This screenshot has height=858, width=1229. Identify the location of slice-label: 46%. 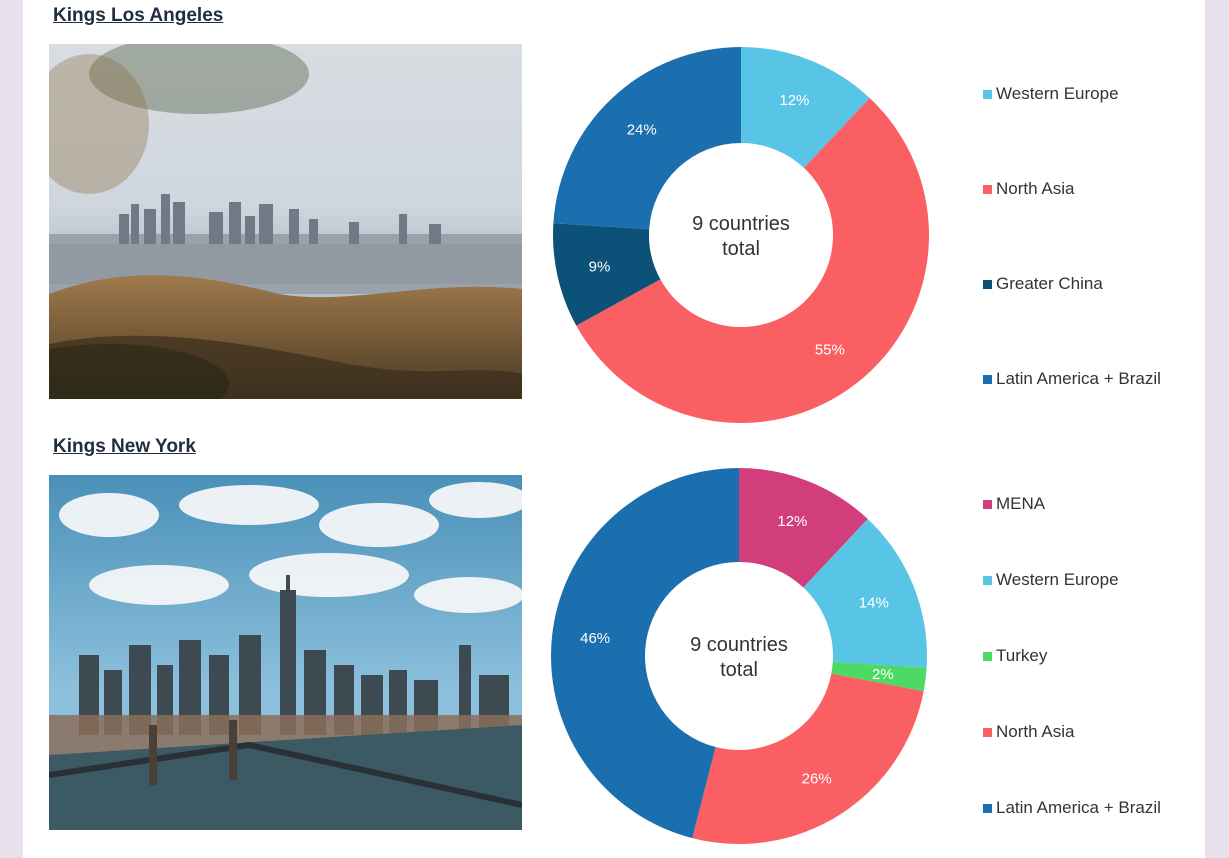
(595, 638).